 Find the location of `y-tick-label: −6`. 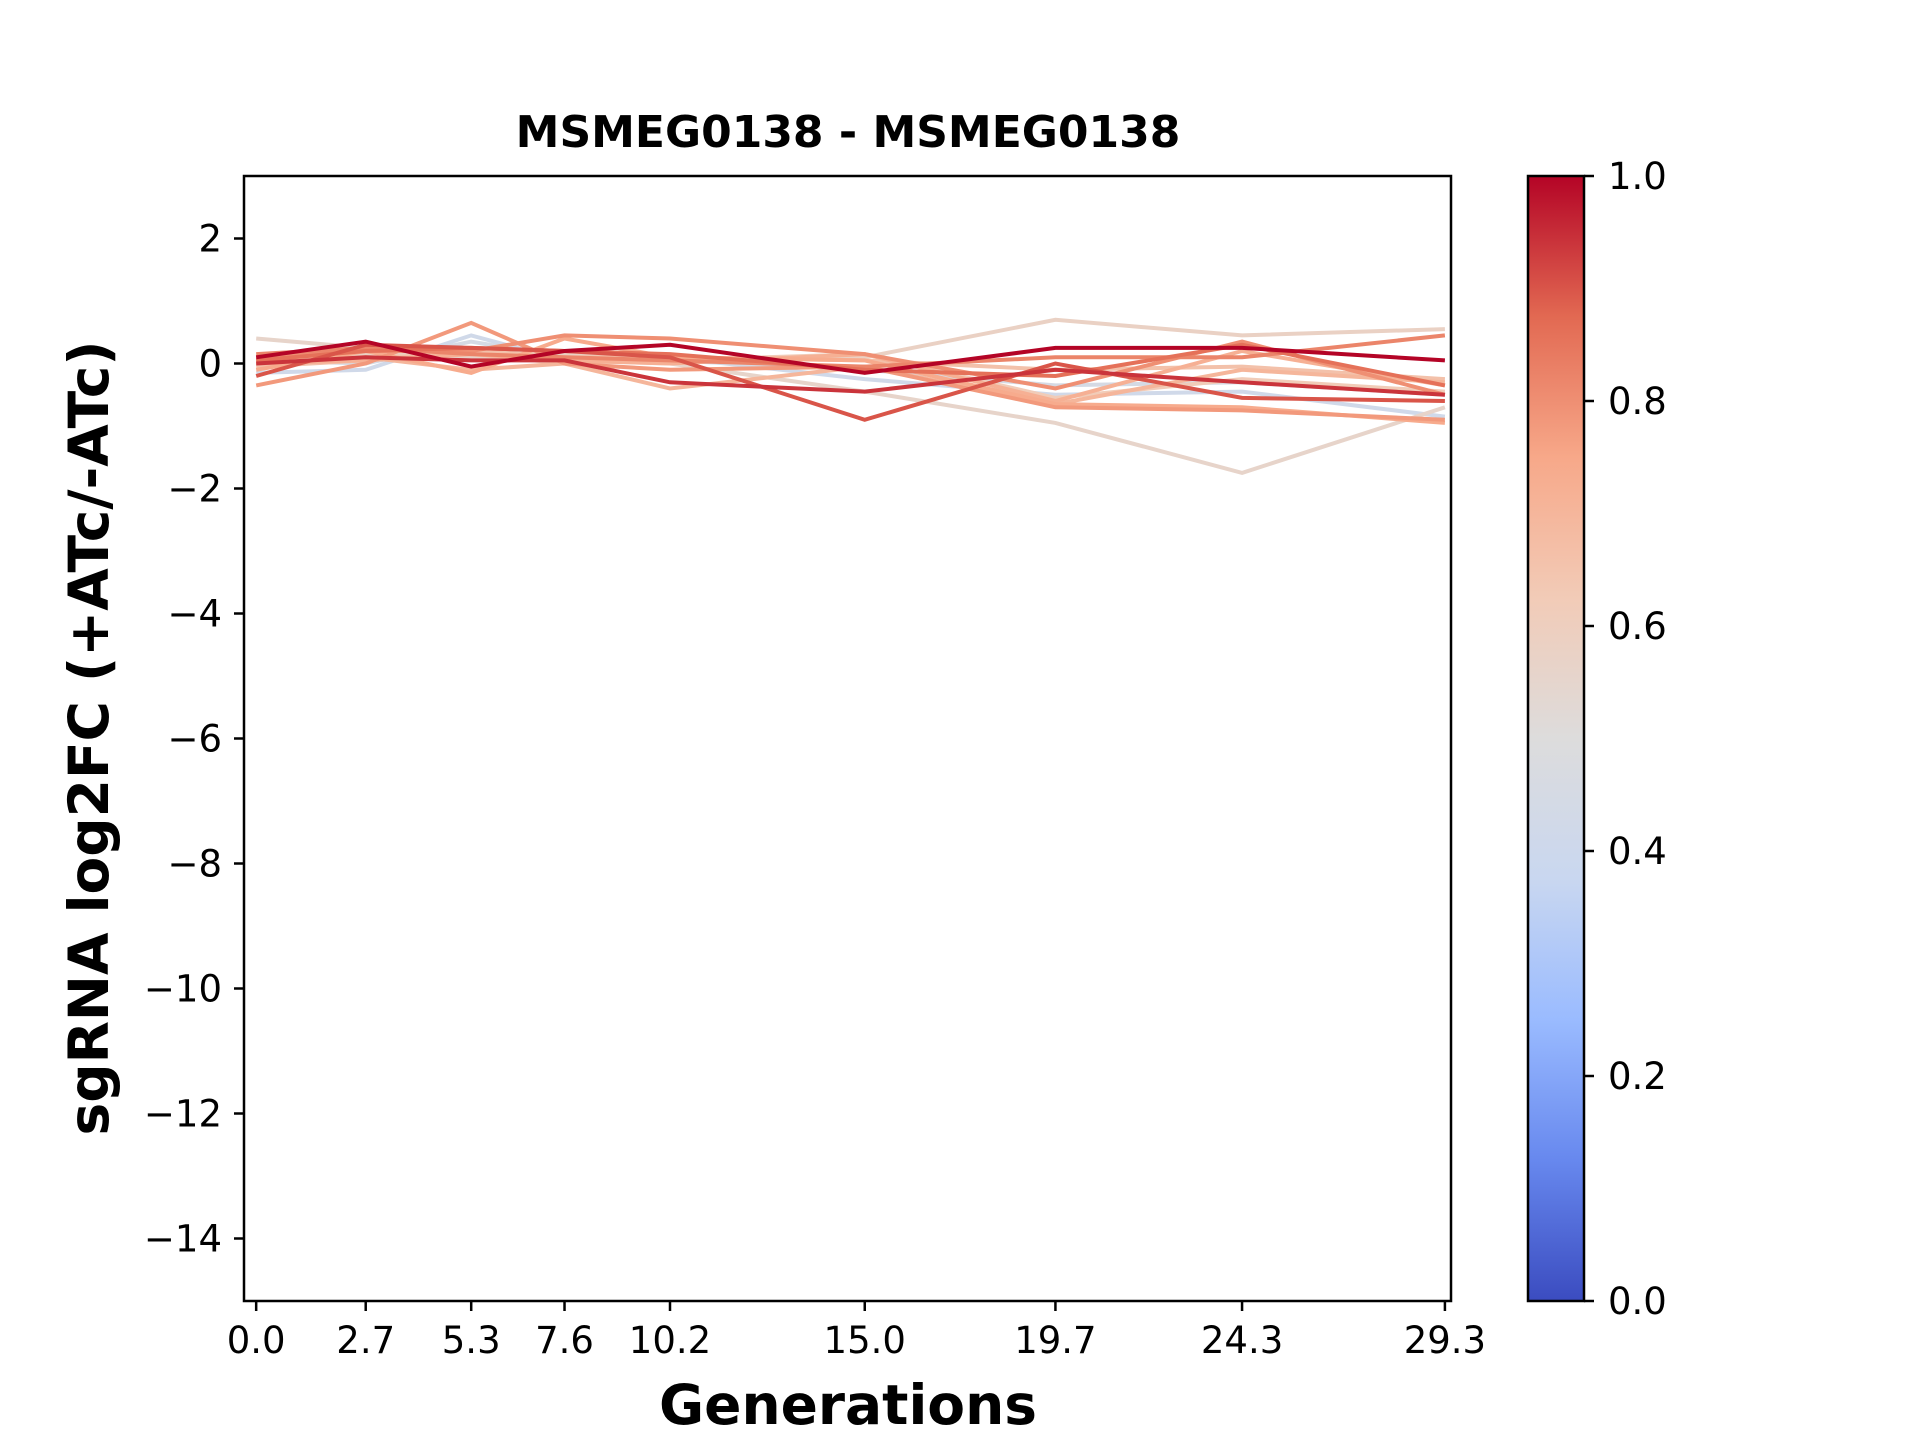

y-tick-label: −6 is located at coordinates (194, 739).